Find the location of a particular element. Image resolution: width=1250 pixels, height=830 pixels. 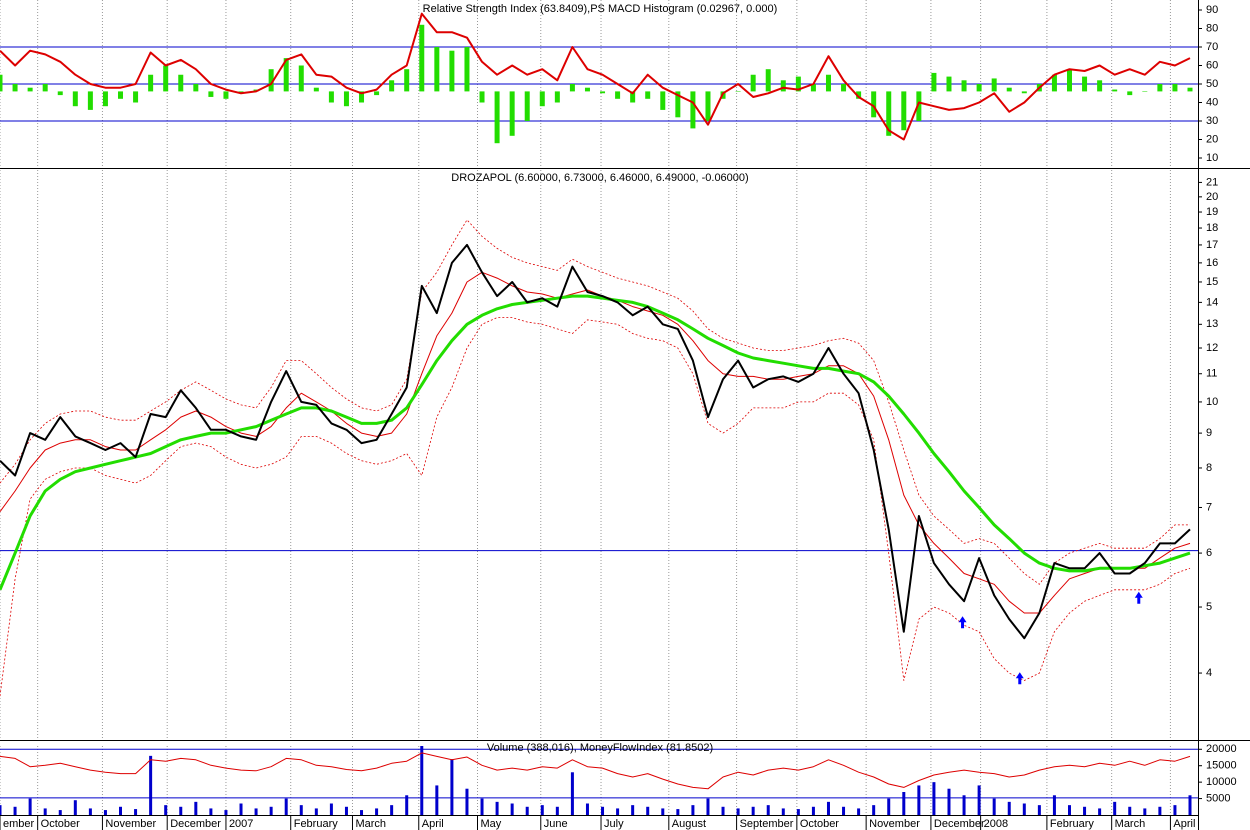

y-tick-label: 90 is located at coordinates (1212, 10).